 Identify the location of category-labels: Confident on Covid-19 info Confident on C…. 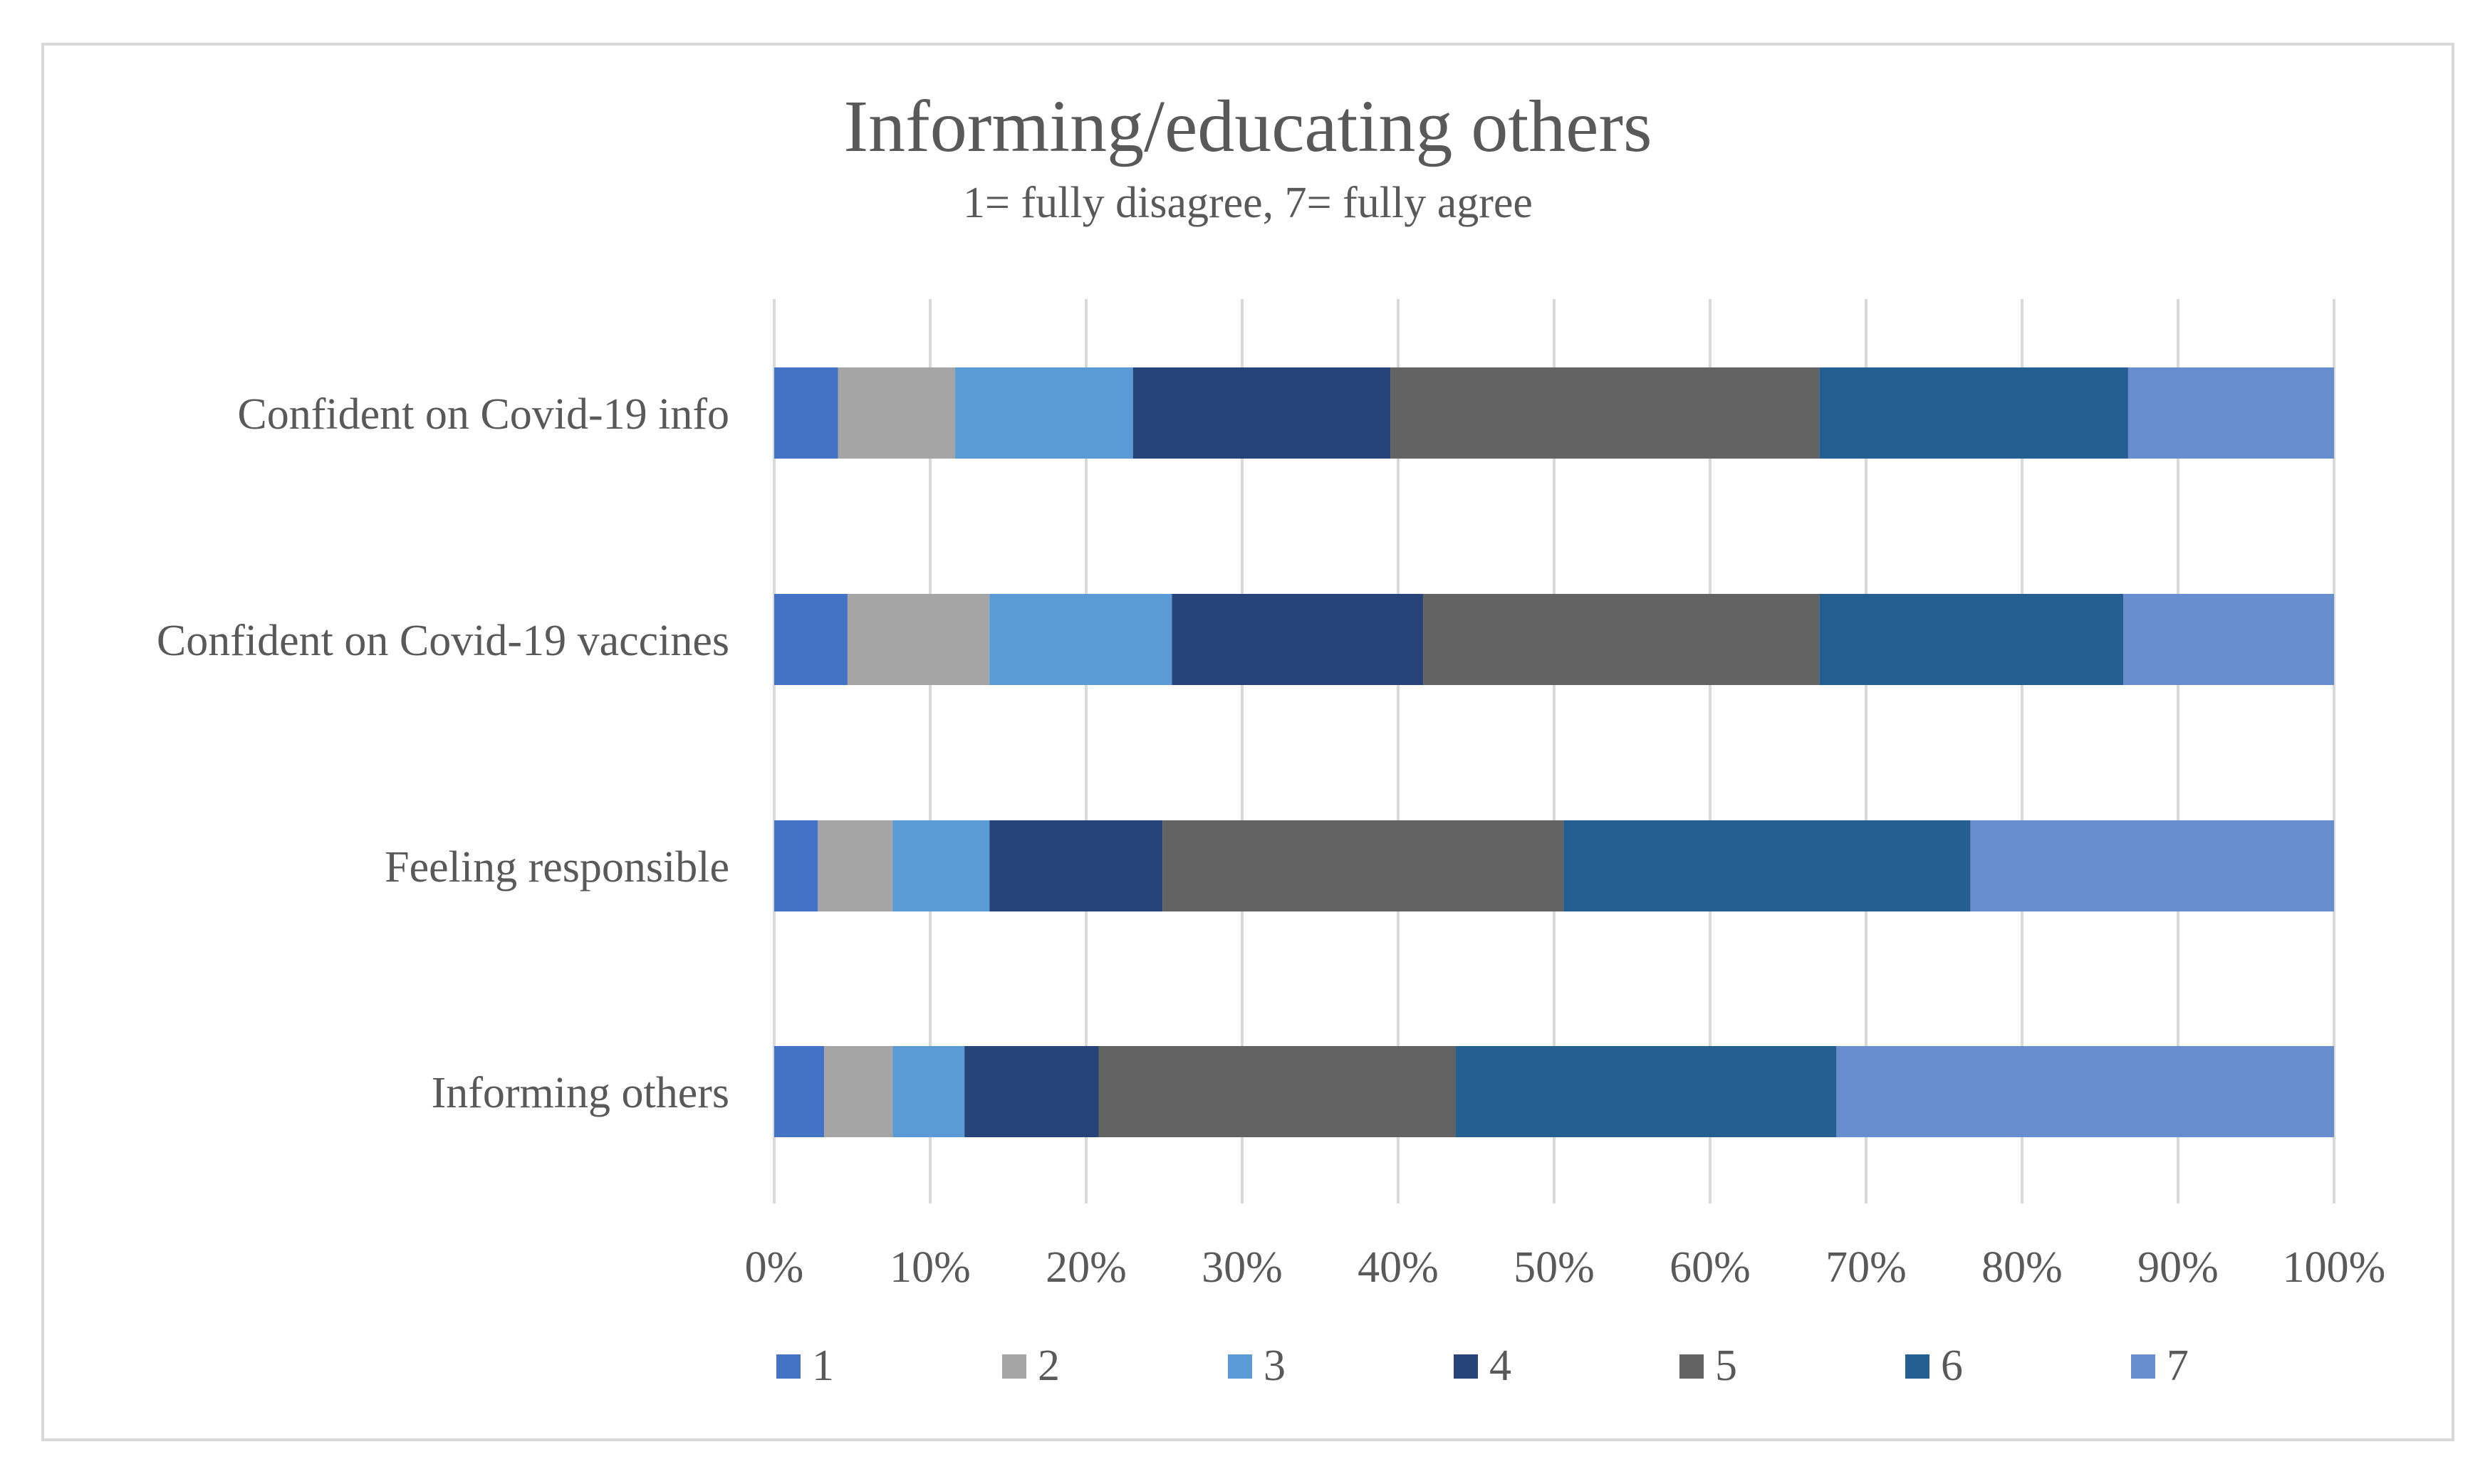
(443, 753).